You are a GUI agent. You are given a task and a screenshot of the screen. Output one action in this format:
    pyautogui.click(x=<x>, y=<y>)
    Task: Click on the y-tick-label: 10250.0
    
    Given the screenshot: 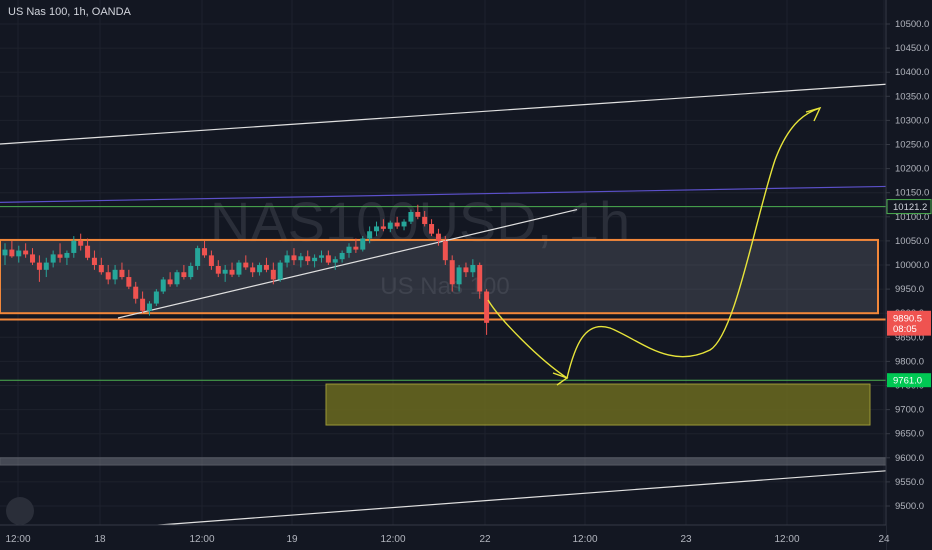 What is the action you would take?
    pyautogui.click(x=912, y=145)
    